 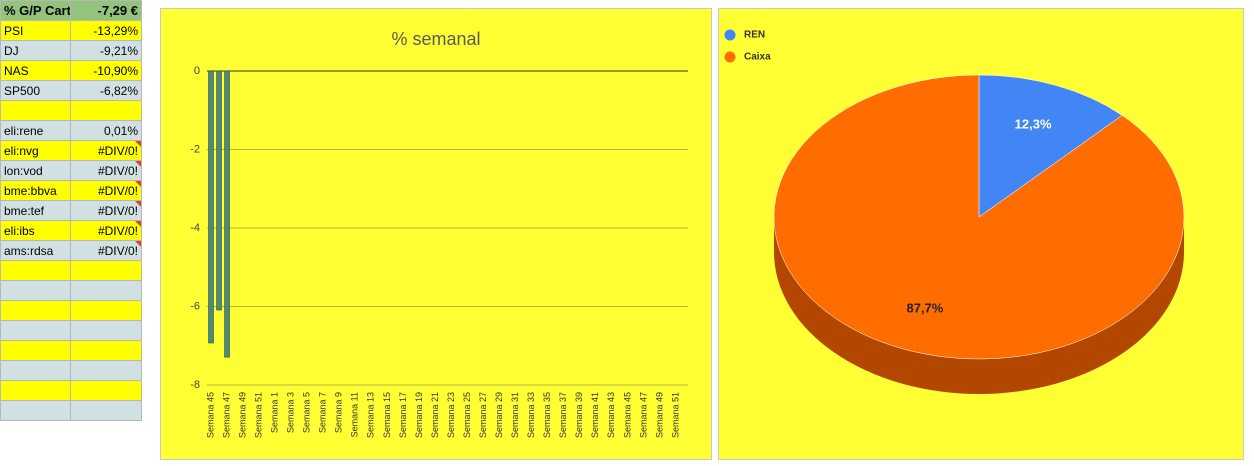 What do you see at coordinates (106, 10) in the screenshot?
I see `cell: -7,29 €` at bounding box center [106, 10].